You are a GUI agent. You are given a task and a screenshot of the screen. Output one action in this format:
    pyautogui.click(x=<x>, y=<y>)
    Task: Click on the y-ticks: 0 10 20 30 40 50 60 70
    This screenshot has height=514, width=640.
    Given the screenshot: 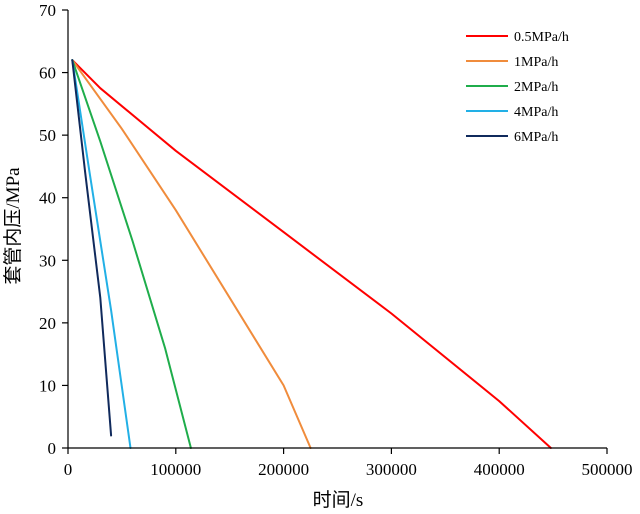 What is the action you would take?
    pyautogui.click(x=53, y=229)
    